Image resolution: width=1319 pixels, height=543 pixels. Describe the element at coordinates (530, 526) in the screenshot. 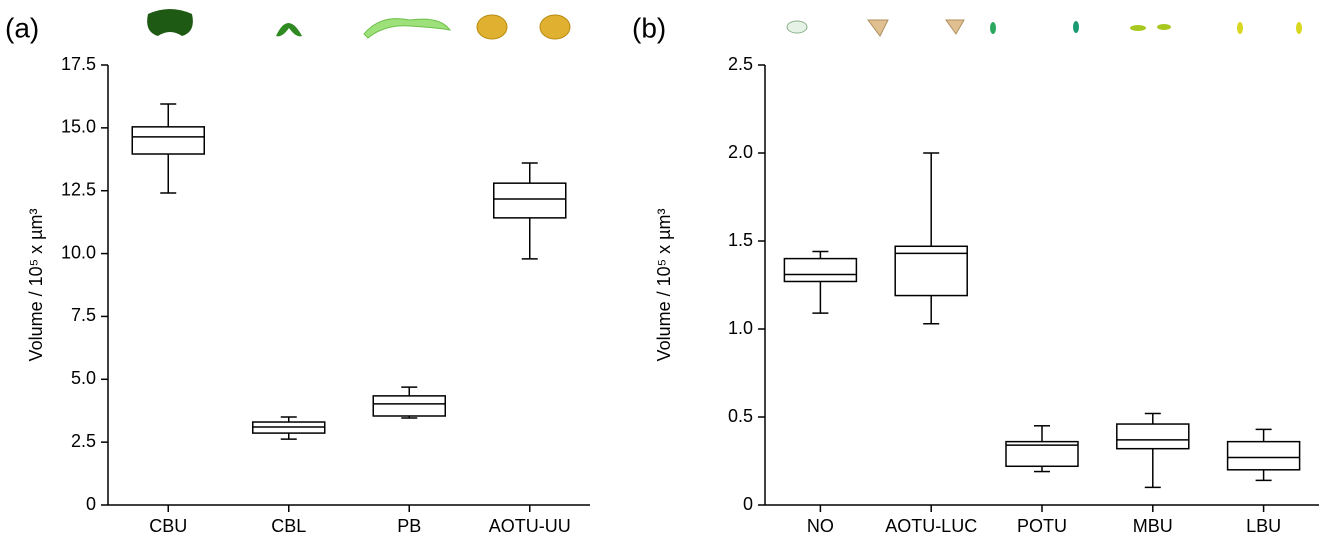

I see `x-tick-label: AOTU-UU` at that location.